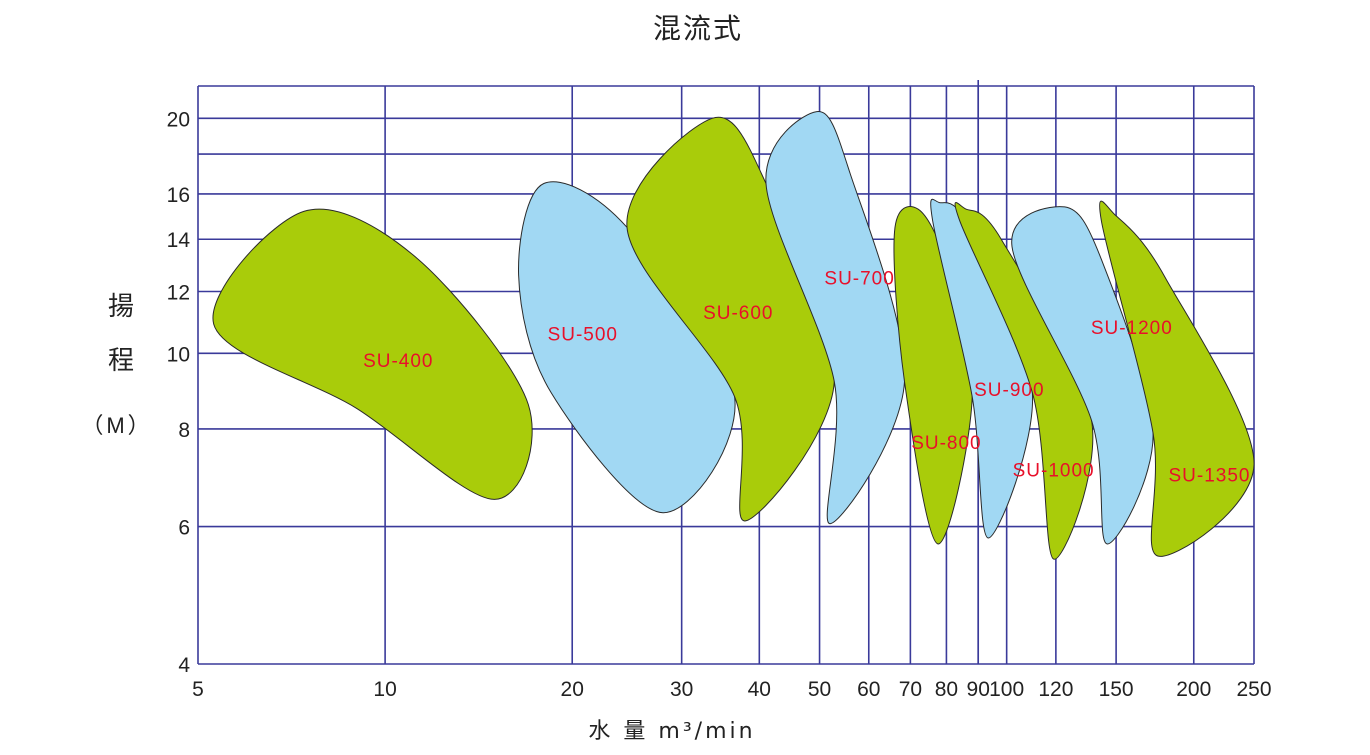 This screenshot has width=1370, height=755. I want to click on x-tick-30: 30, so click(681, 689).